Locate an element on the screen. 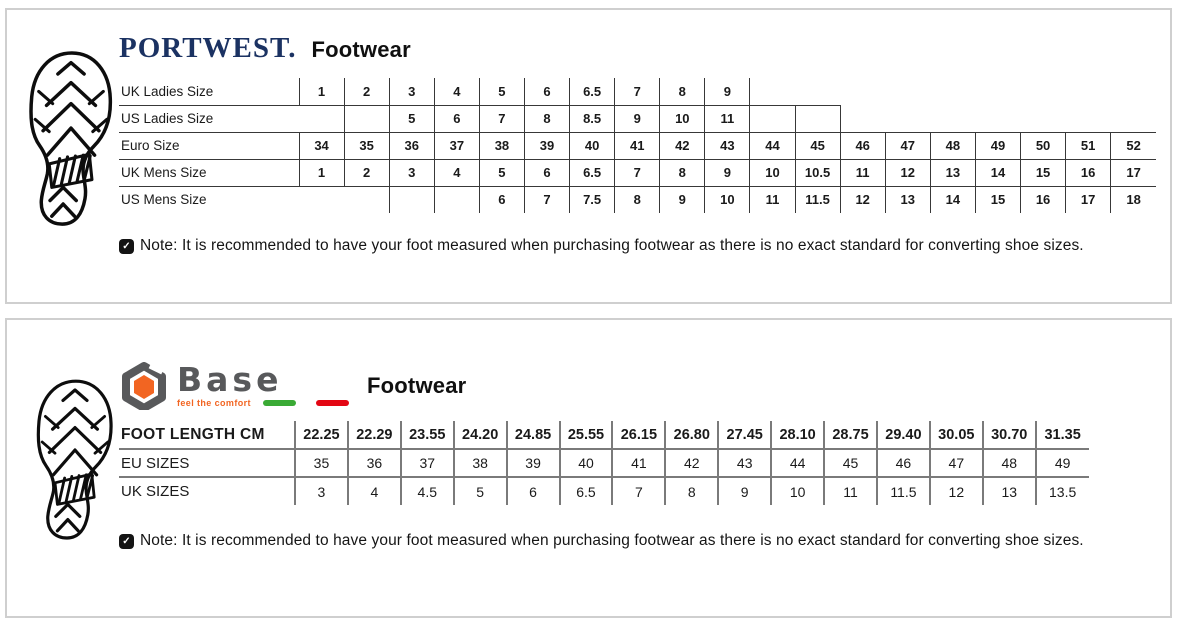  table-row: US Ladies Size 5 6 7 8 8.5 9 10 11 is located at coordinates (637, 118).